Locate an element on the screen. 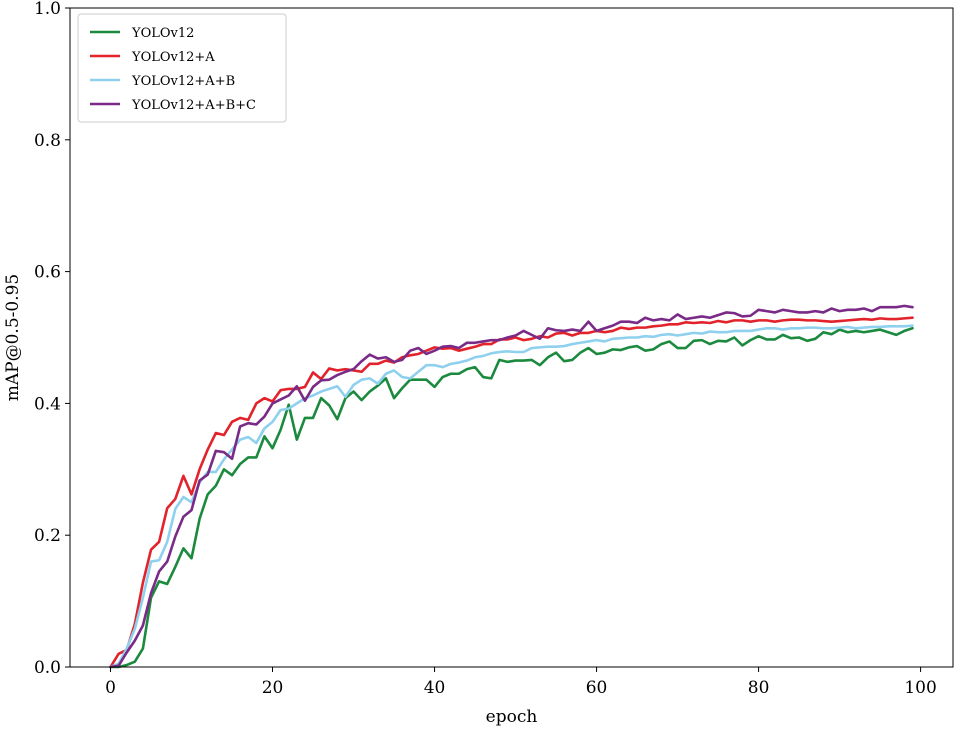 This screenshot has width=958, height=731. legend-label: YOLOv12 is located at coordinates (162, 33).